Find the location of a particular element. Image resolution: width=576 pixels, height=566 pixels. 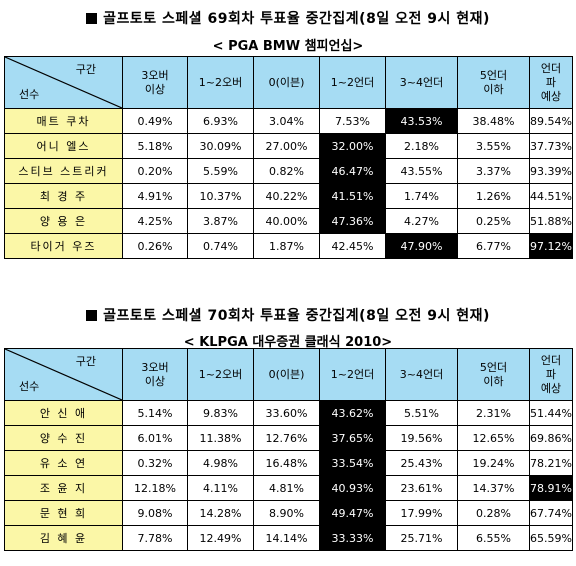

value-cell: 10.37% is located at coordinates (220, 196).